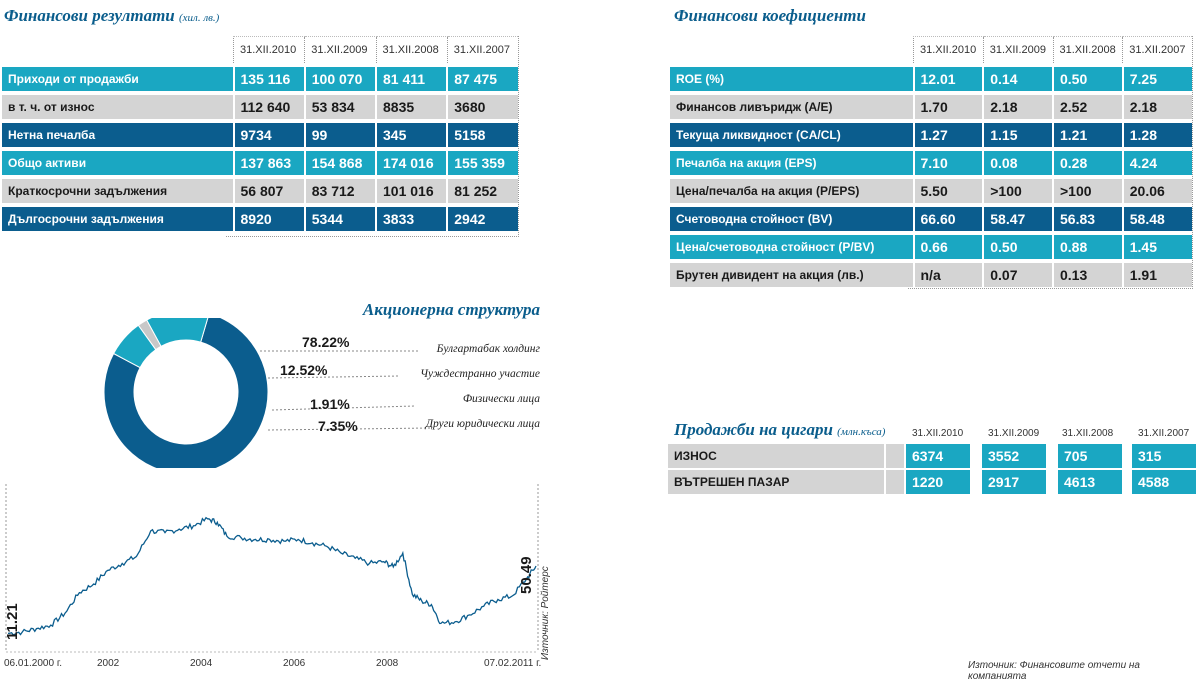 The height and width of the screenshot is (682, 1200). Describe the element at coordinates (948, 134) in the screenshot. I see `cell-value: 1.27` at that location.